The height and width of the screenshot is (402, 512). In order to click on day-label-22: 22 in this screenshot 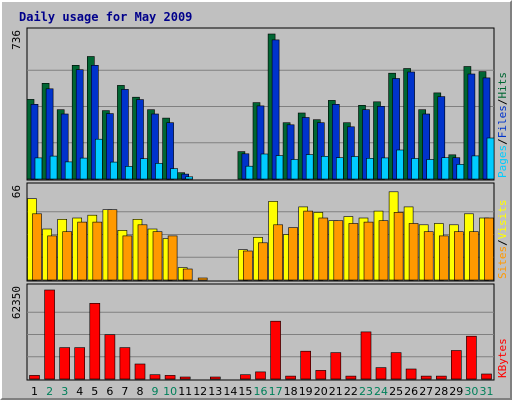, I will do `click(351, 391)`.